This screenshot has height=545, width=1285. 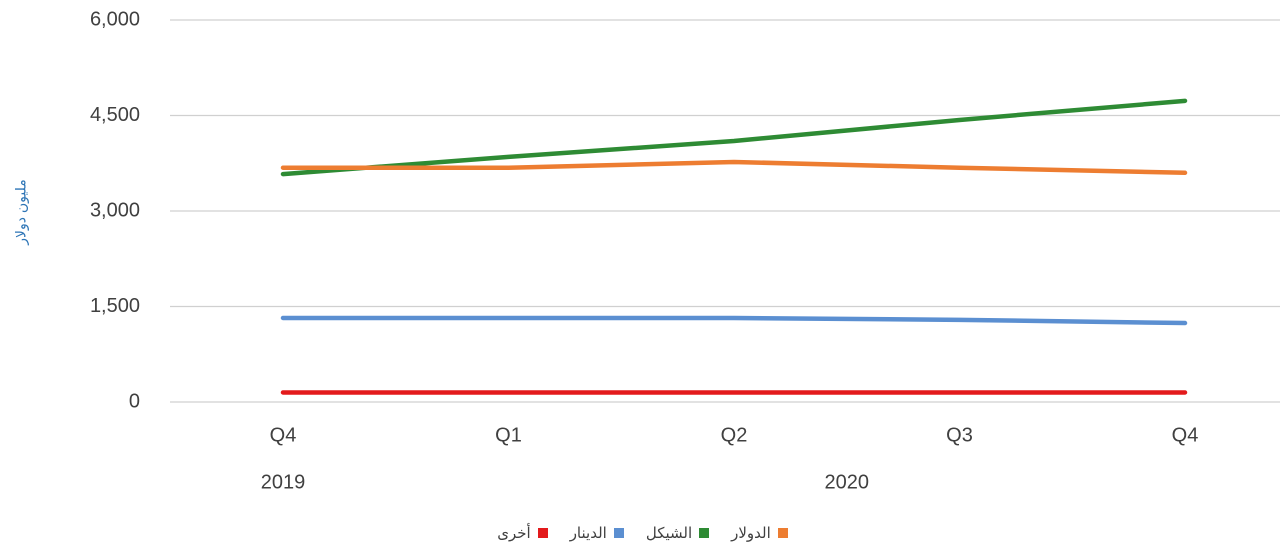 I want to click on legend-item: الشيكل, so click(x=677, y=533).